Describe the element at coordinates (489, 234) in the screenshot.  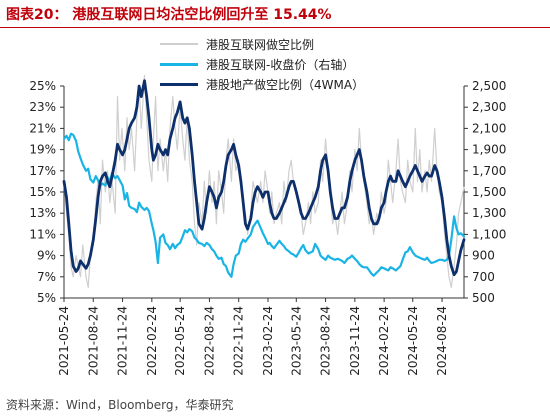
I see `right-tick-label: 1,100` at that location.